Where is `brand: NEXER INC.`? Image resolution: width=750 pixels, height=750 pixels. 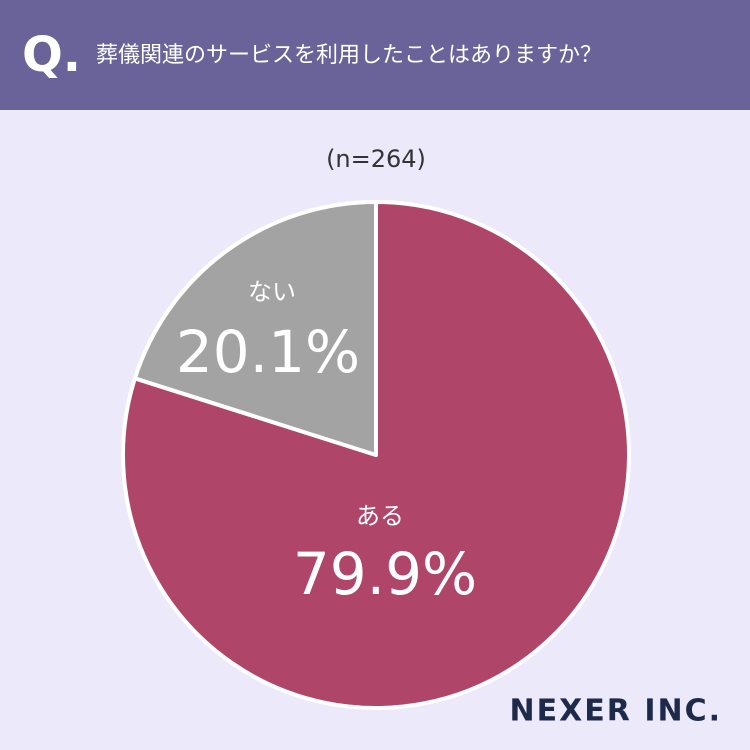
brand: NEXER INC. is located at coordinates (616, 711).